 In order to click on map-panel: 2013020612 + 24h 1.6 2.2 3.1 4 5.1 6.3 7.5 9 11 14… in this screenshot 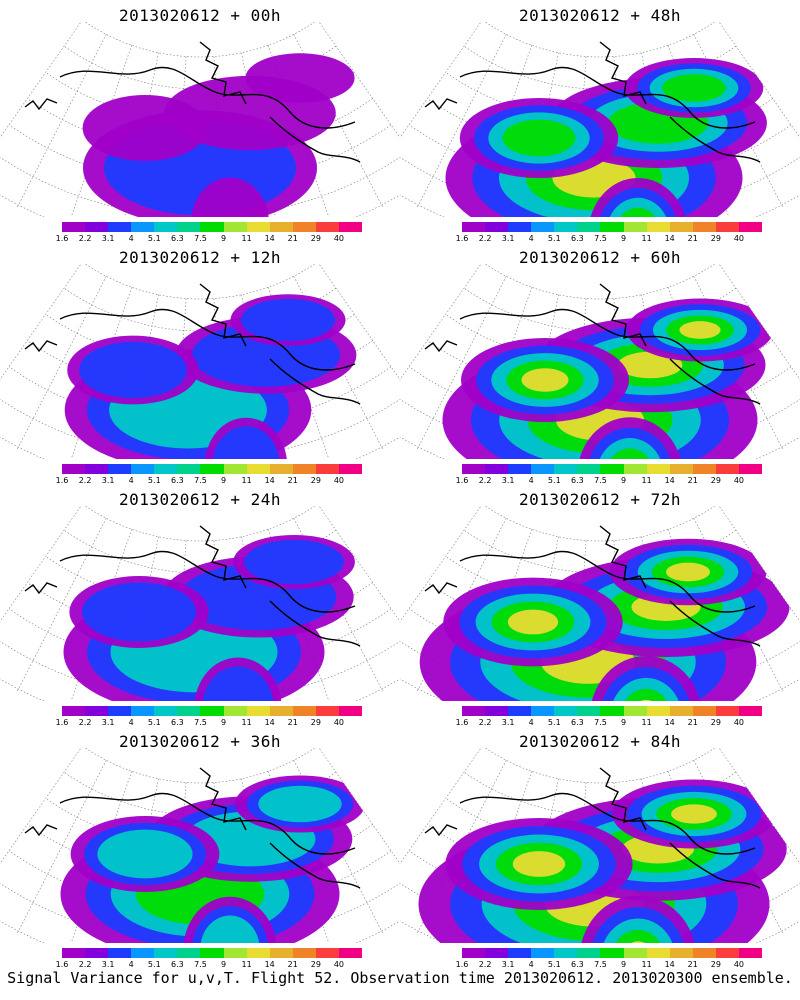, I will do `click(200, 606)`.